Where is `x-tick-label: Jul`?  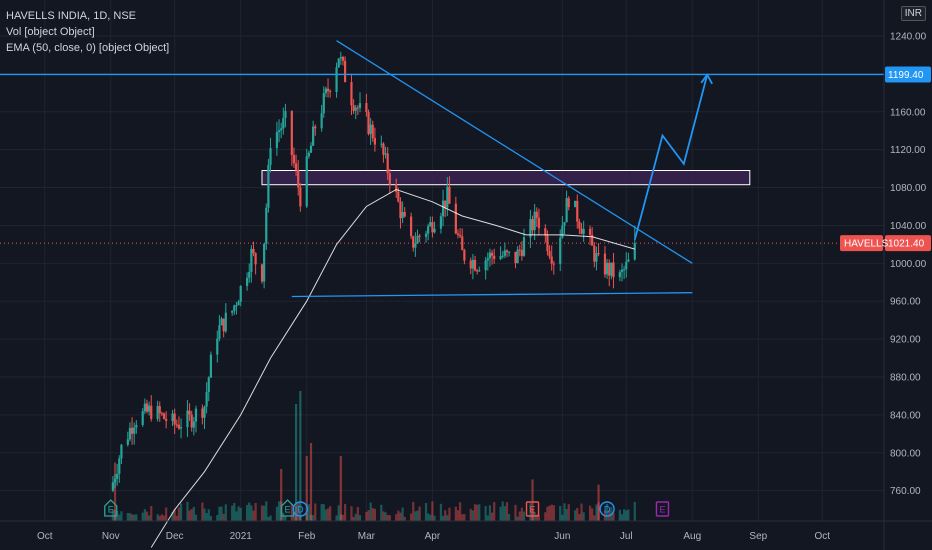
x-tick-label: Jul is located at coordinates (626, 536).